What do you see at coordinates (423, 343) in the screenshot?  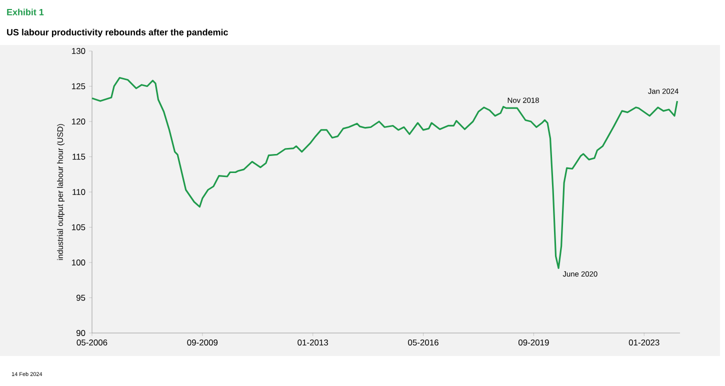 I see `x-tick-label: 05-2016` at bounding box center [423, 343].